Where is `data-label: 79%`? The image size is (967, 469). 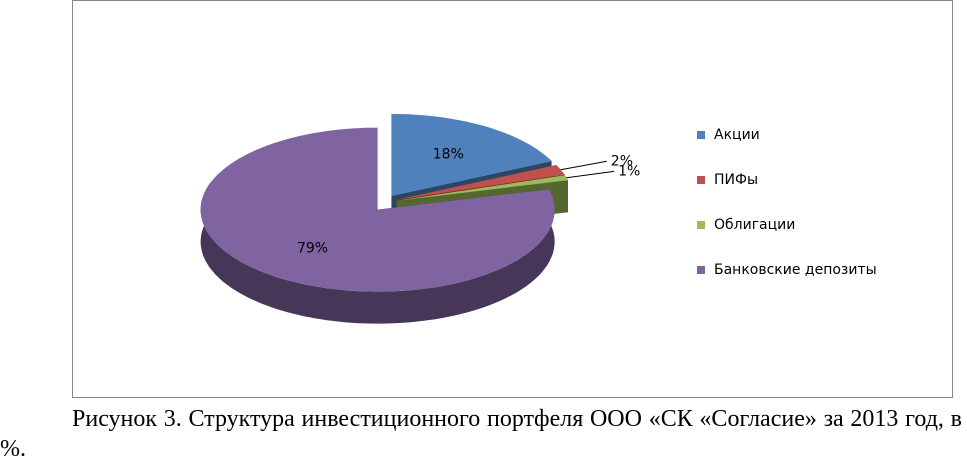
data-label: 79% is located at coordinates (312, 249).